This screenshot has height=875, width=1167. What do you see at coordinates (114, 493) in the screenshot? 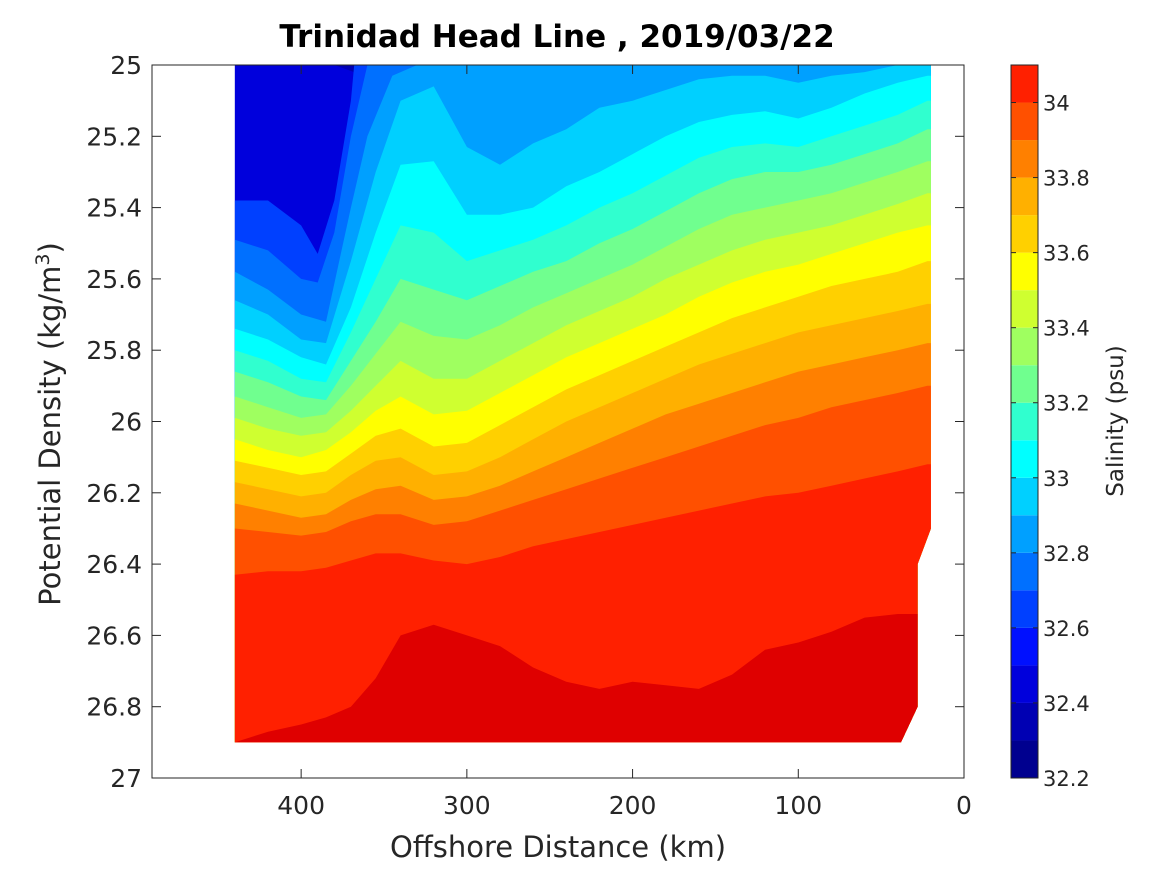
I see `y-tick-label: 26.2` at bounding box center [114, 493].